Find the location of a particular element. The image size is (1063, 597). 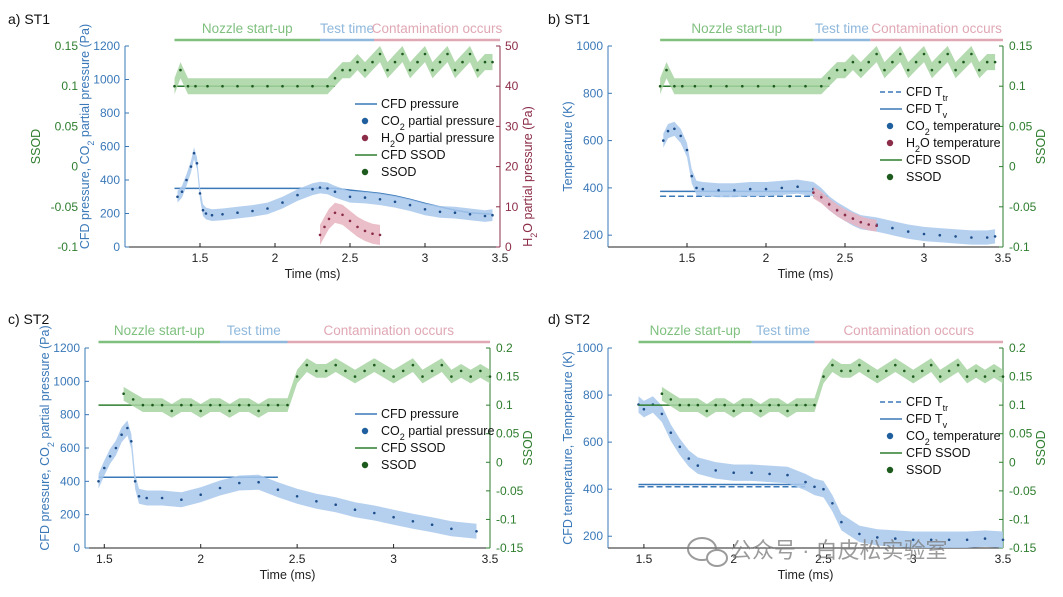

ssod-tick-label: 0.05 is located at coordinates (508, 434).